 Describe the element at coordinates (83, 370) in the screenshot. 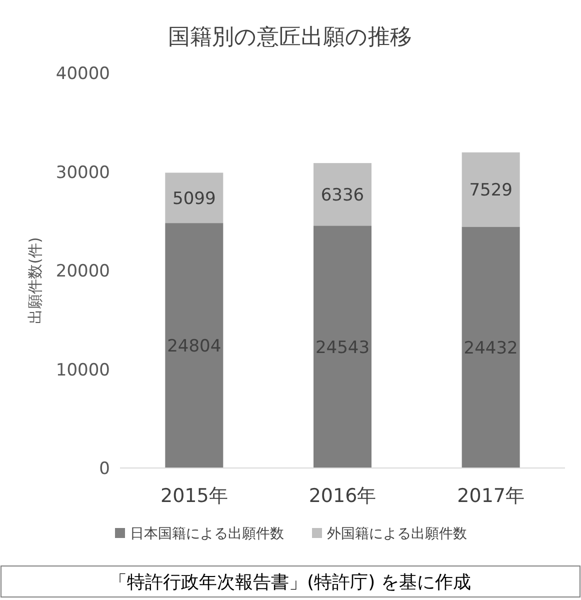

I see `y-tick-label: 10000` at that location.